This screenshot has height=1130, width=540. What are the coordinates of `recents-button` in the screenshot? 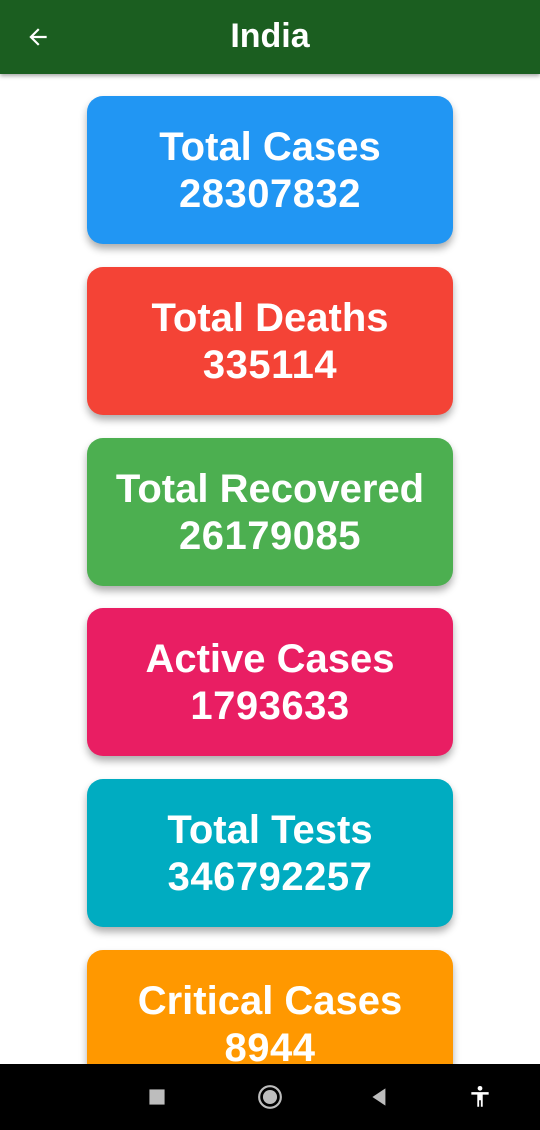 It's located at (157, 1097).